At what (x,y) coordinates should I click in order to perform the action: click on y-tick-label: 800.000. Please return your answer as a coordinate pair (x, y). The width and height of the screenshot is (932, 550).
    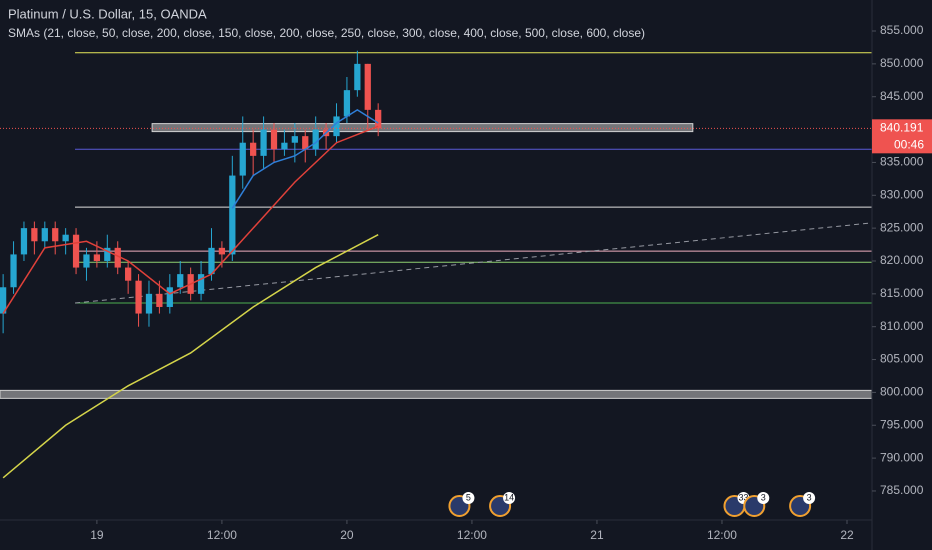
    Looking at the image, I should click on (902, 392).